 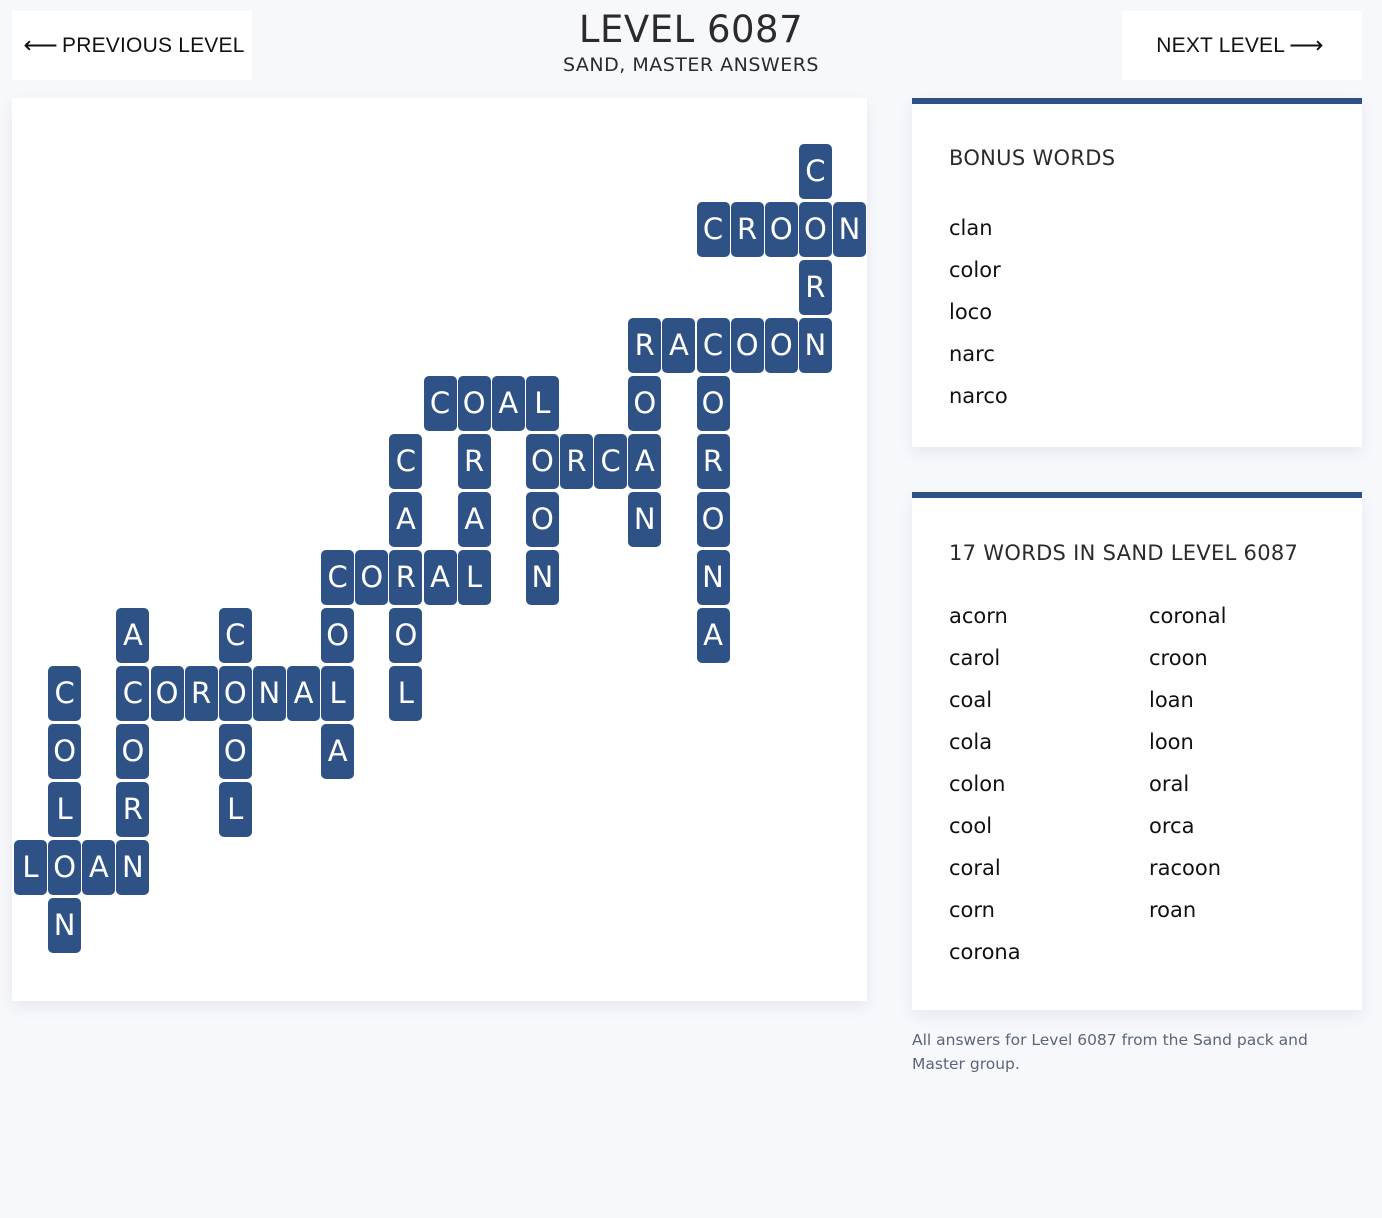 I want to click on word-item: color, so click(x=975, y=270).